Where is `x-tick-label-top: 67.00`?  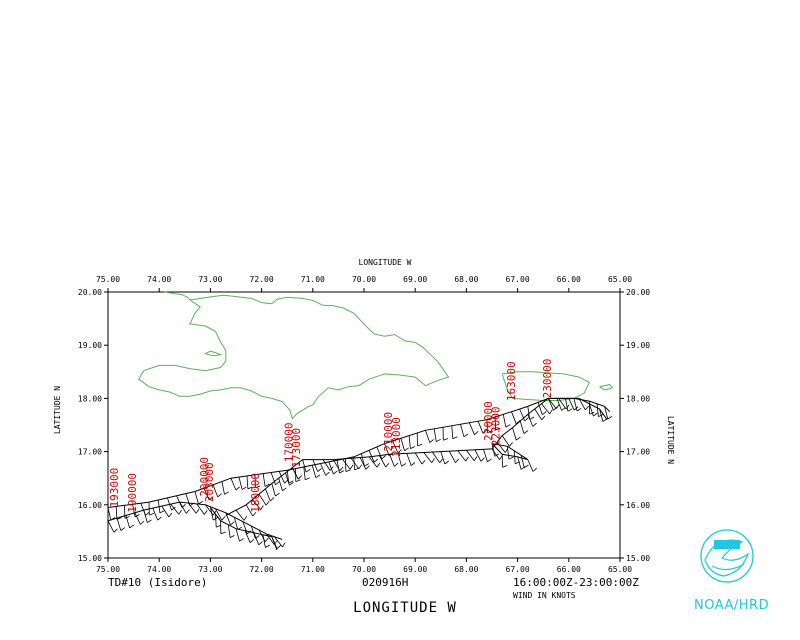 x-tick-label-top: 67.00 is located at coordinates (518, 279).